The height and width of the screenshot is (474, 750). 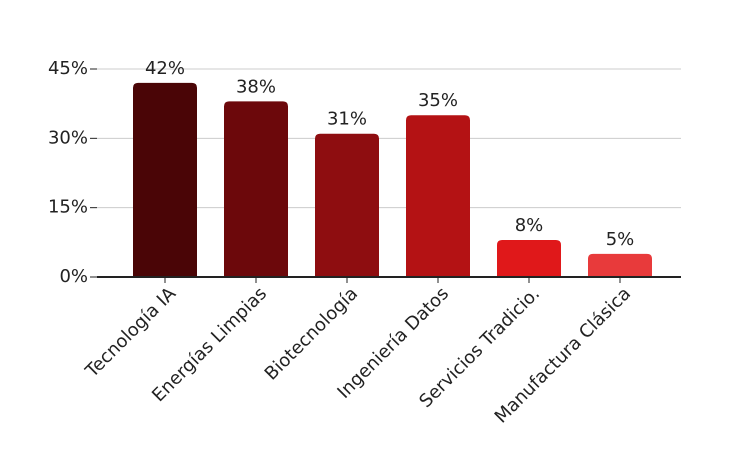 I want to click on y-tick-label: 45%, so click(x=68, y=68).